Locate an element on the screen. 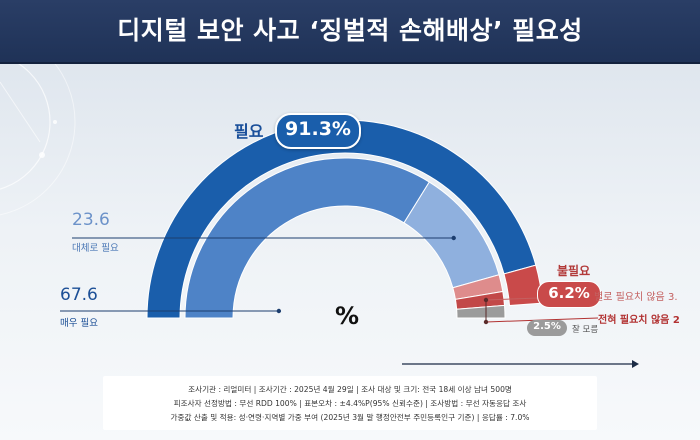  group-label-unneeded: 불필요 is located at coordinates (574, 271).